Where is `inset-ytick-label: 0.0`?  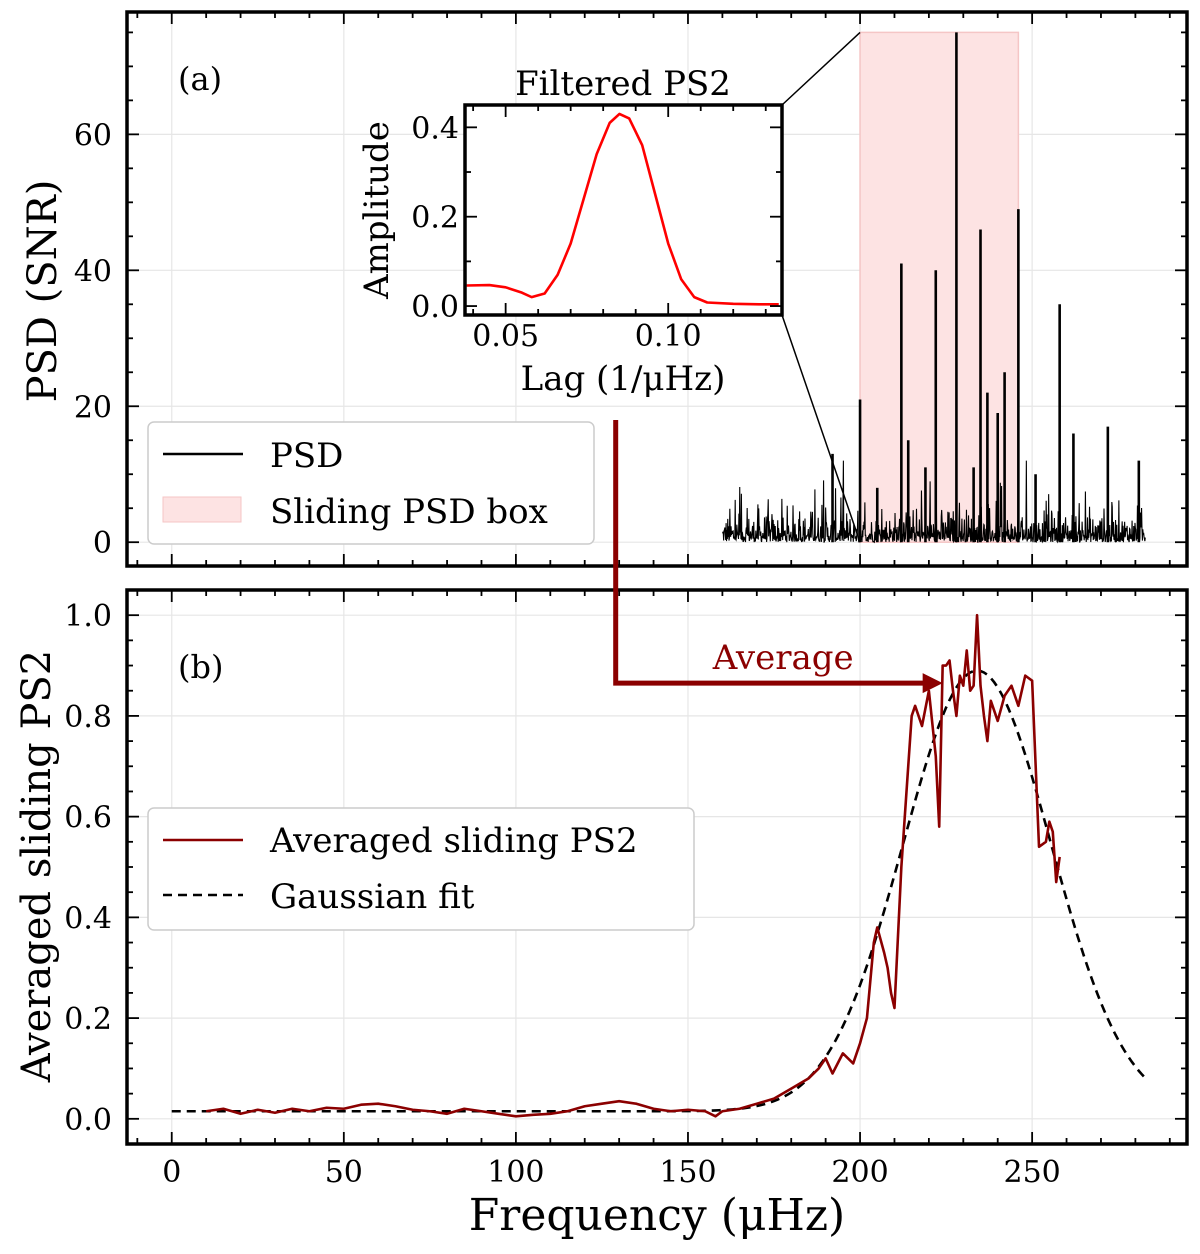 inset-ytick-label: 0.0 is located at coordinates (435, 307).